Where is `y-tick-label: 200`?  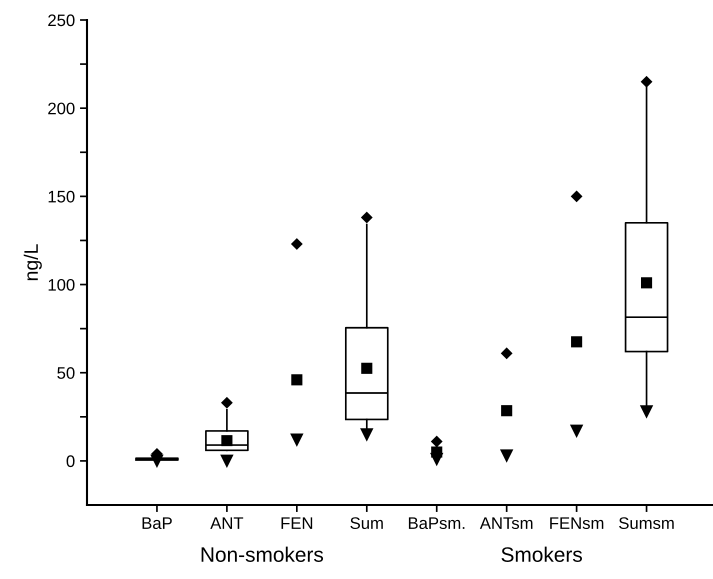
y-tick-label: 200 is located at coordinates (61, 108).